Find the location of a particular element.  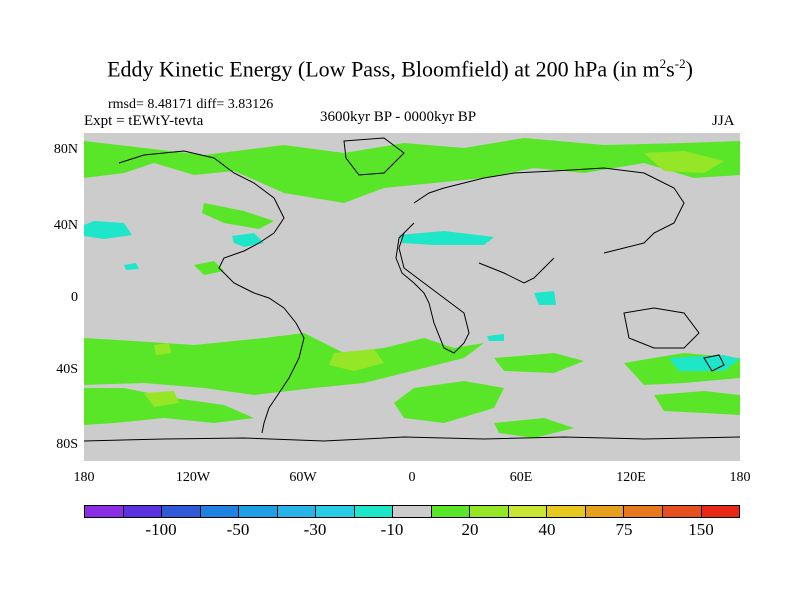

colorbar-label: 20 is located at coordinates (470, 529).